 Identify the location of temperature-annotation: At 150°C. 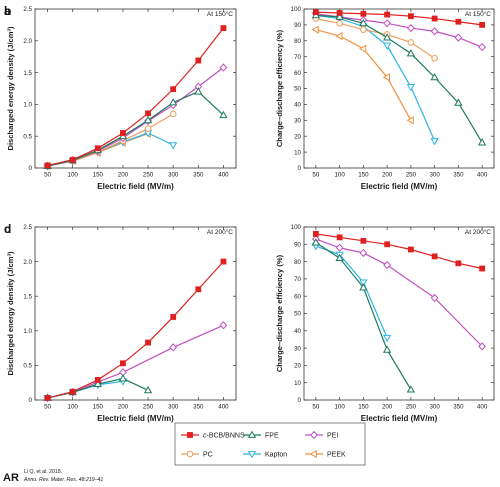
(478, 14).